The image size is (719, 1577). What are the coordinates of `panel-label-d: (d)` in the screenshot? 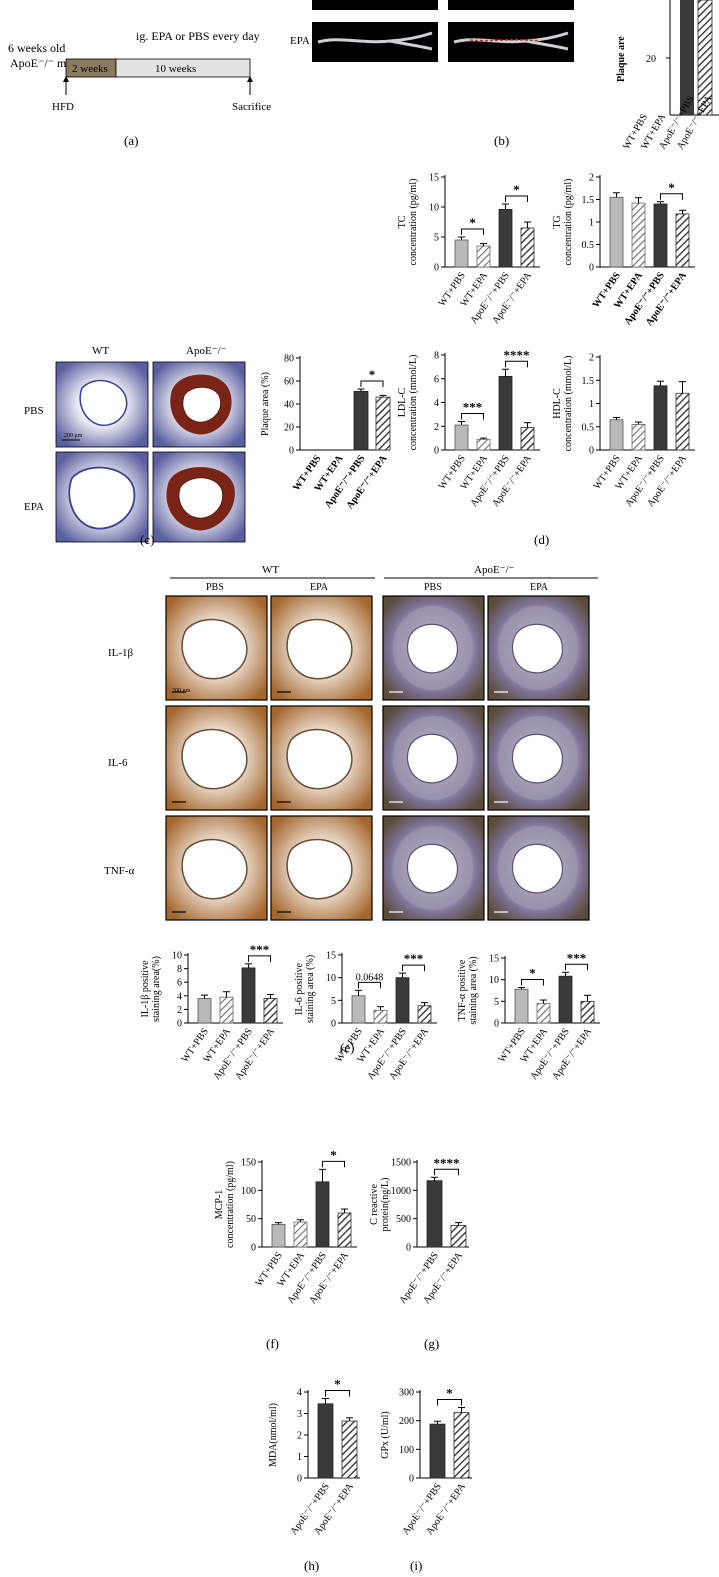 It's located at (541, 539).